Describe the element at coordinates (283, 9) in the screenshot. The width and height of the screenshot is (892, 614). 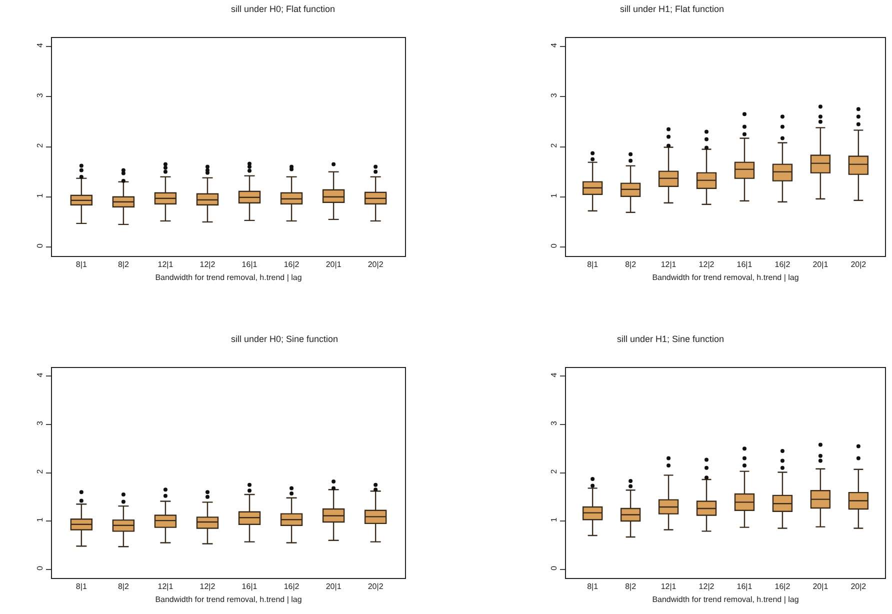
I see `chart-title: sill under H0; Flat function` at that location.